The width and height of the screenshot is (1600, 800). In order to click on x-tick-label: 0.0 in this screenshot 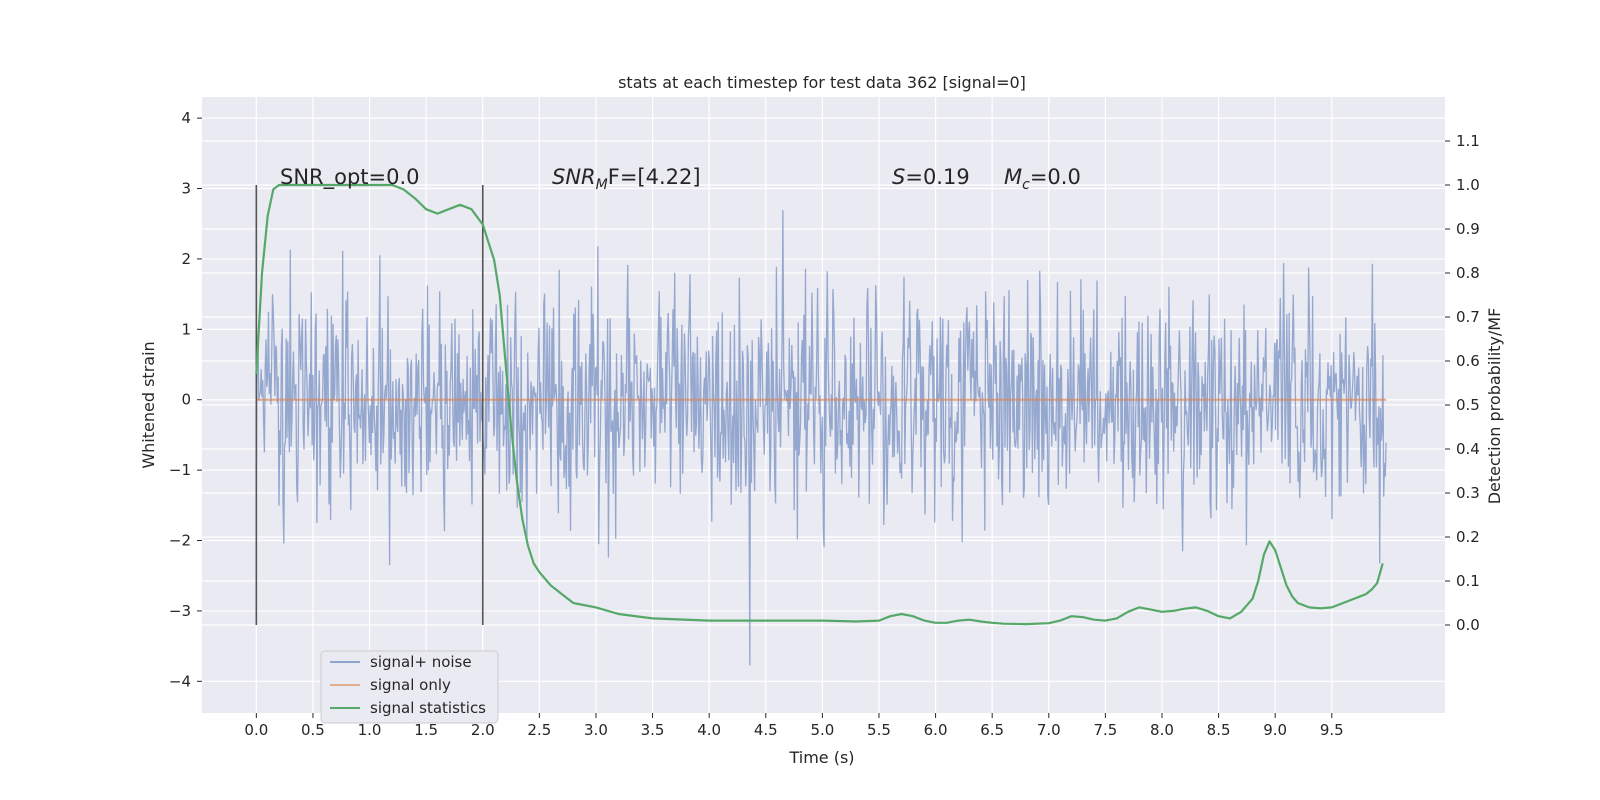, I will do `click(256, 730)`.